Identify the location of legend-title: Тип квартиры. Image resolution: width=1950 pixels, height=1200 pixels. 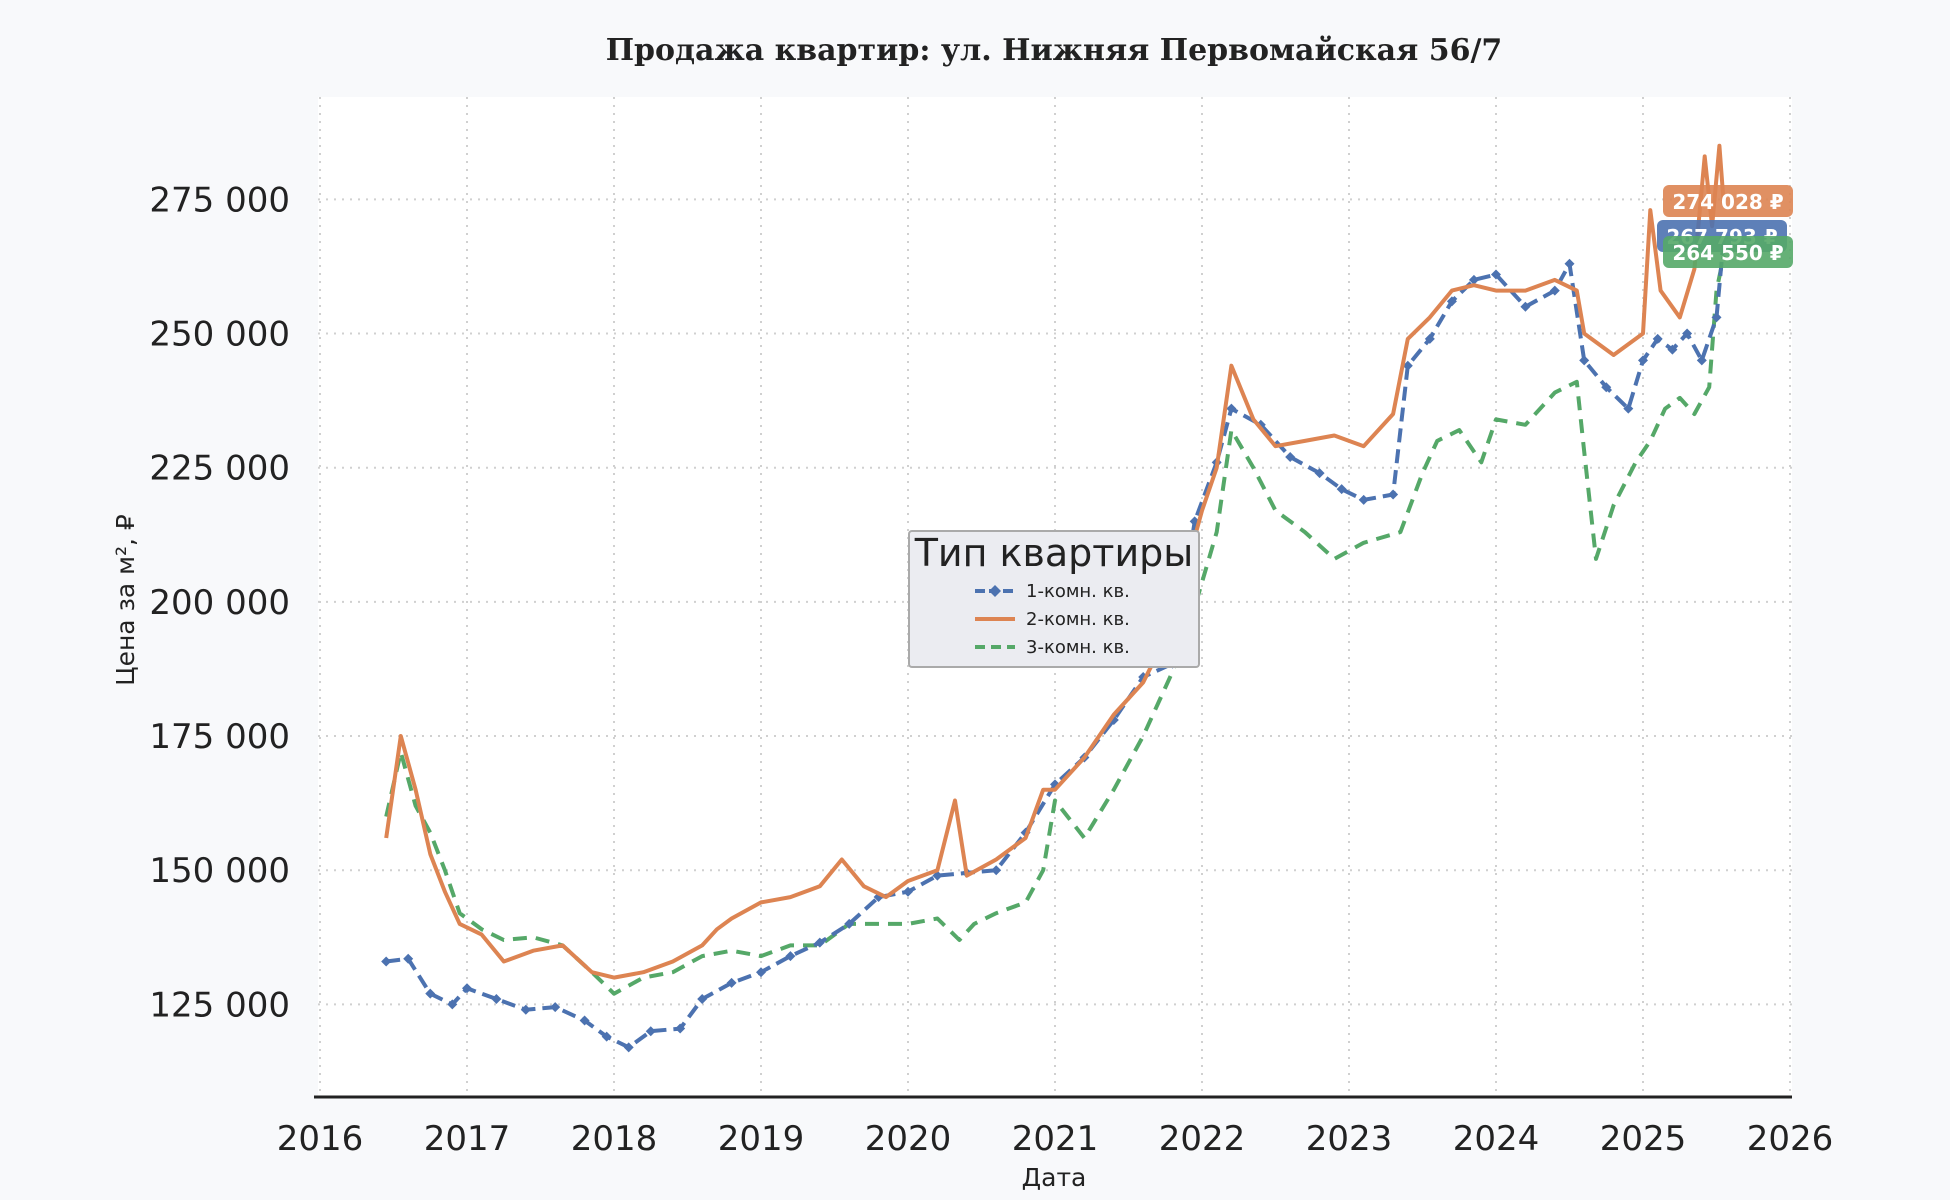
(1054, 553).